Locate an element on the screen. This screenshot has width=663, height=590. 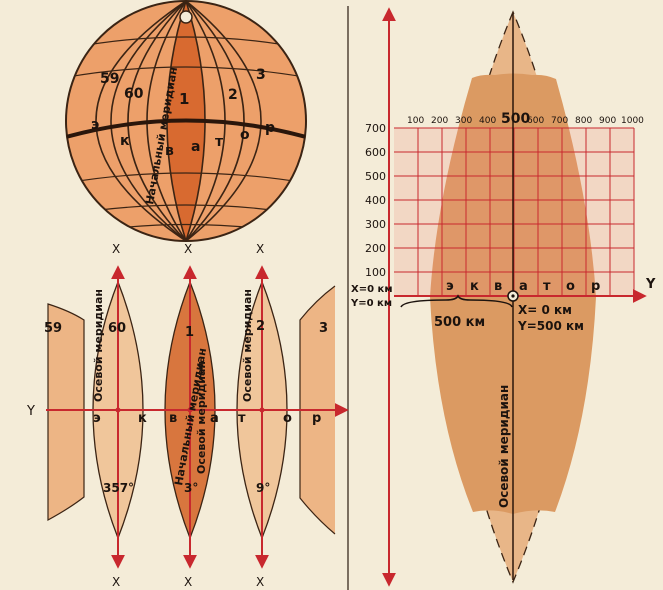
x-tick-400: 400 is located at coordinates (487, 121).